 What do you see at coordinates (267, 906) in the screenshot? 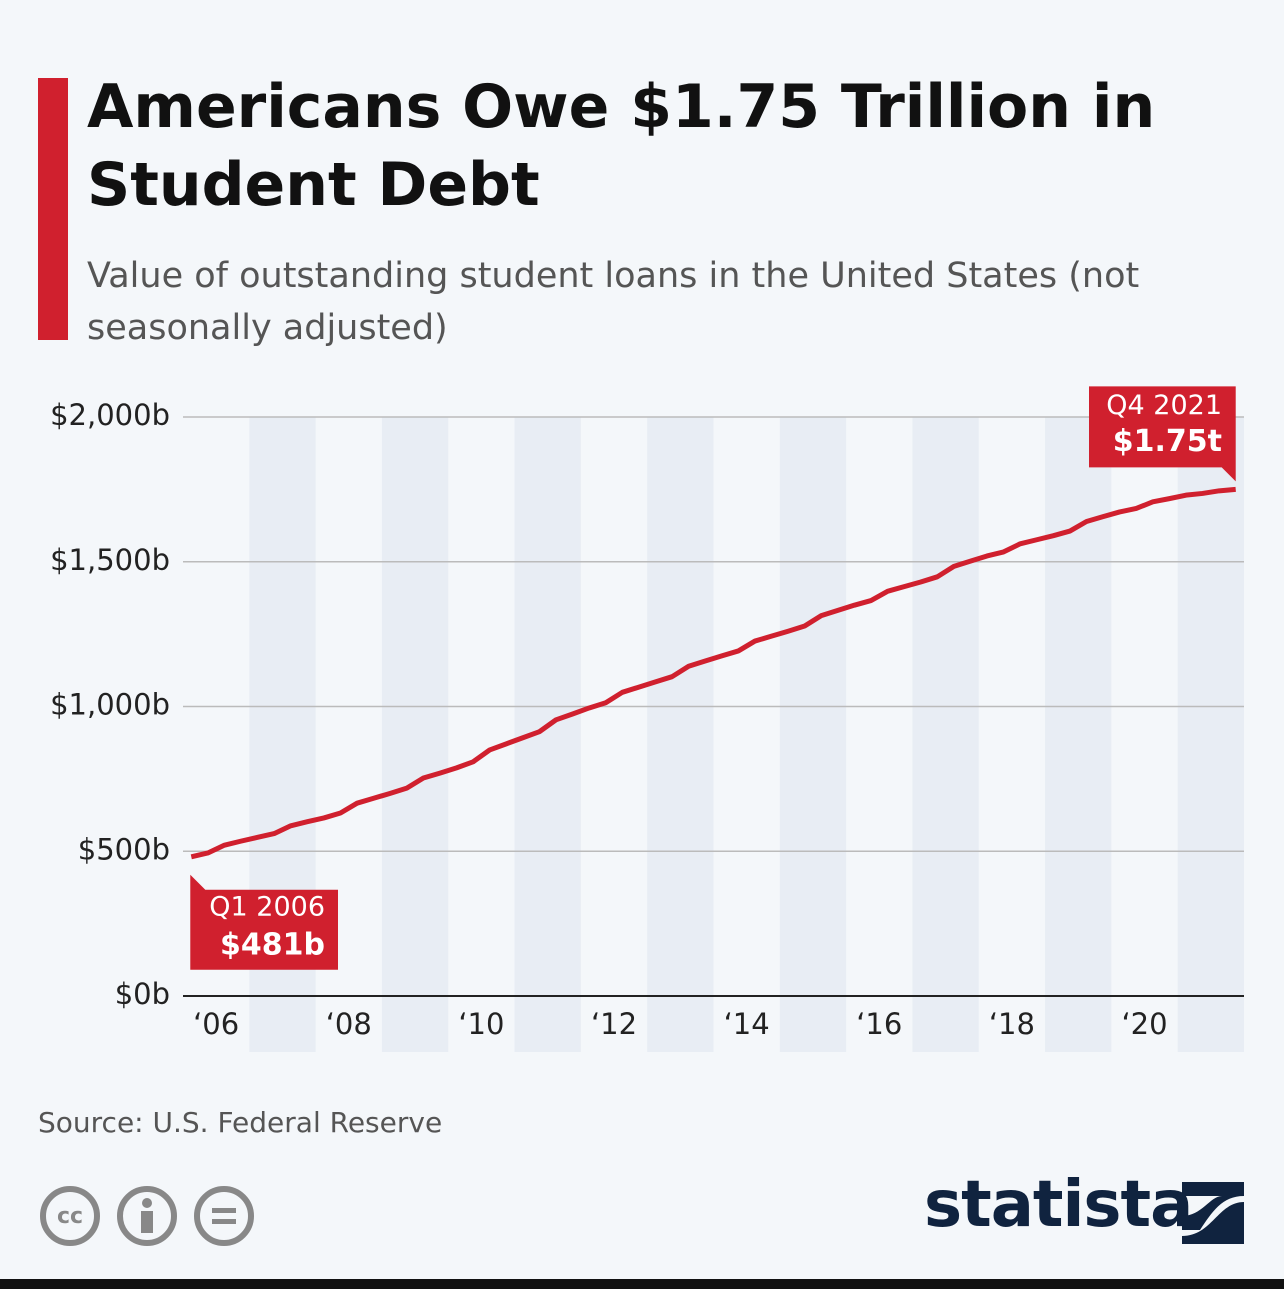
I see `annotation: Q1 2006` at bounding box center [267, 906].